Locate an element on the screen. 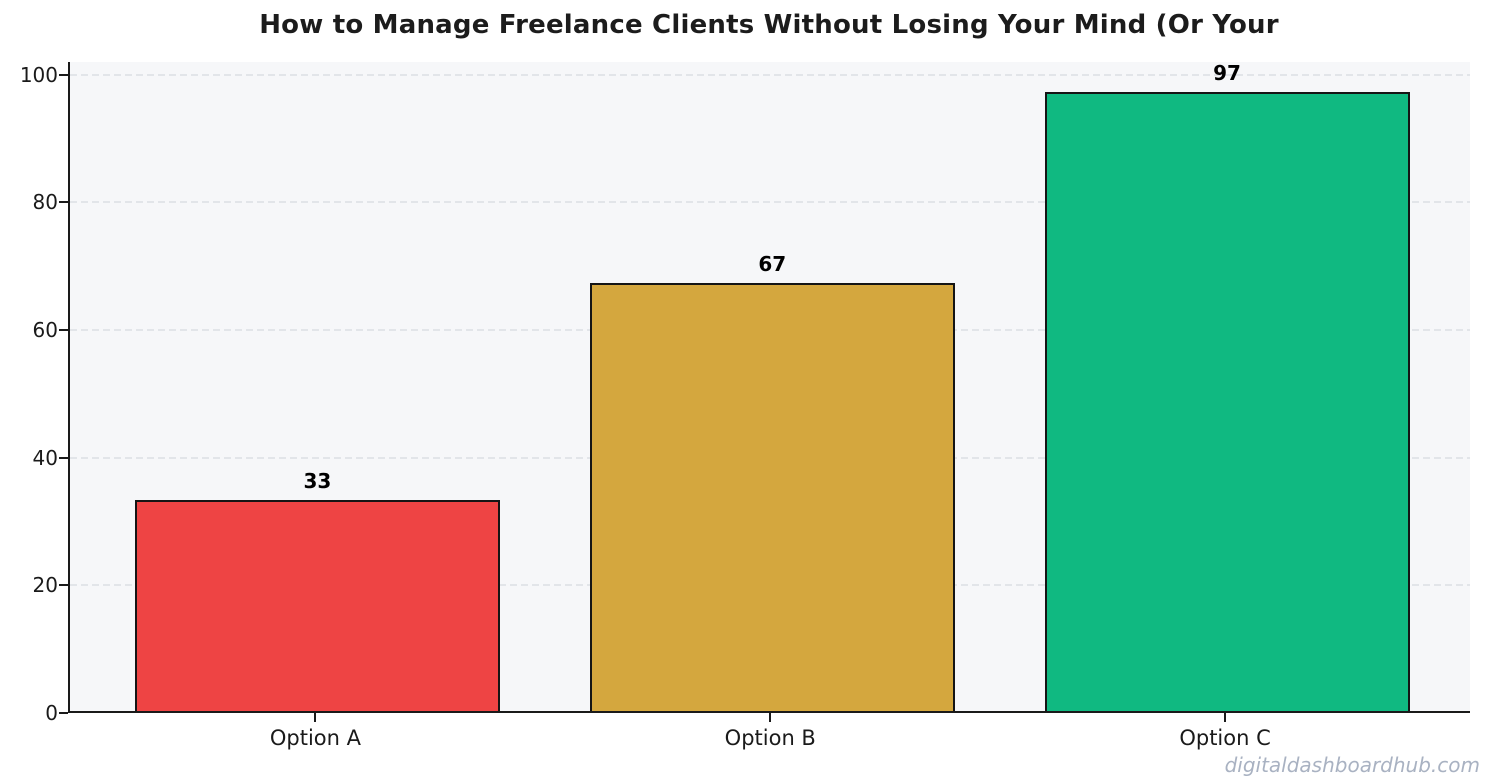  watermark: digitaldashboardhub.com is located at coordinates (1352, 765).